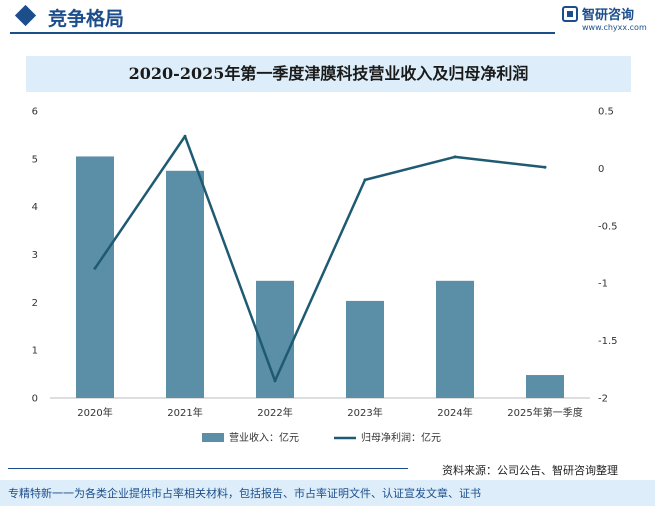 This screenshot has width=655, height=506. I want to click on footer-divider, so click(208, 468).